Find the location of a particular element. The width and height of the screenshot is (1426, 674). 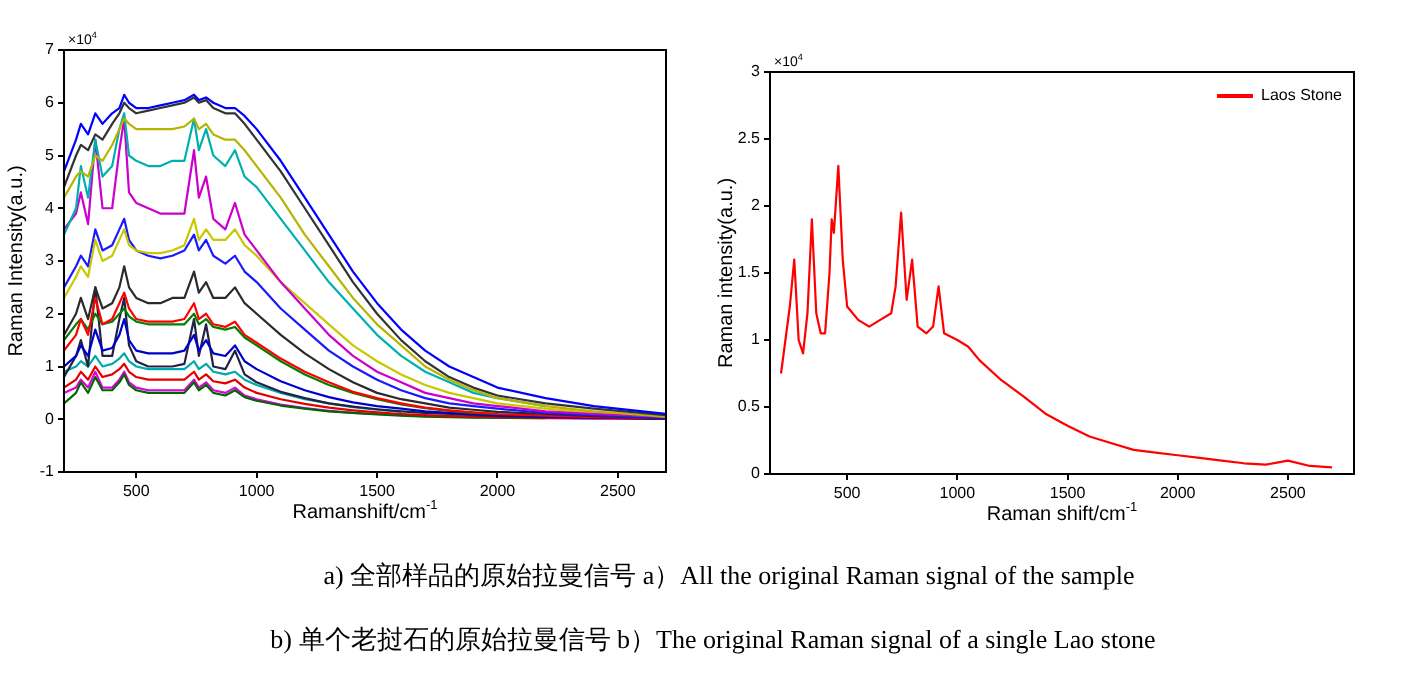

y-tick-label: 1.5 is located at coordinates (749, 272).